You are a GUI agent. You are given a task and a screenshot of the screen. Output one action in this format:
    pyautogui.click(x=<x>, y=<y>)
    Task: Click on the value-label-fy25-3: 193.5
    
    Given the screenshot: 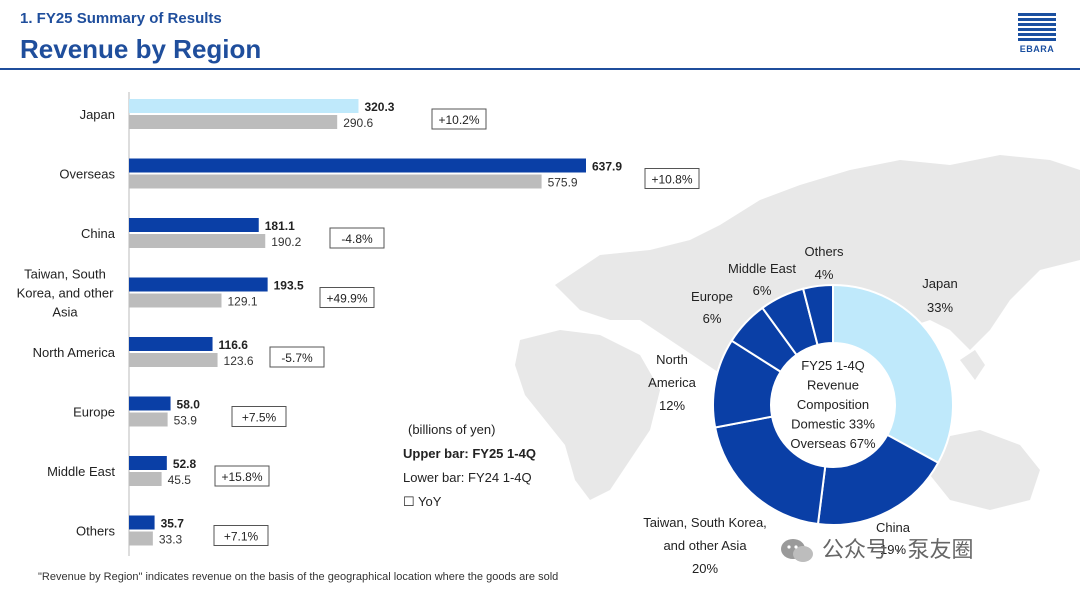 What is the action you would take?
    pyautogui.click(x=289, y=286)
    